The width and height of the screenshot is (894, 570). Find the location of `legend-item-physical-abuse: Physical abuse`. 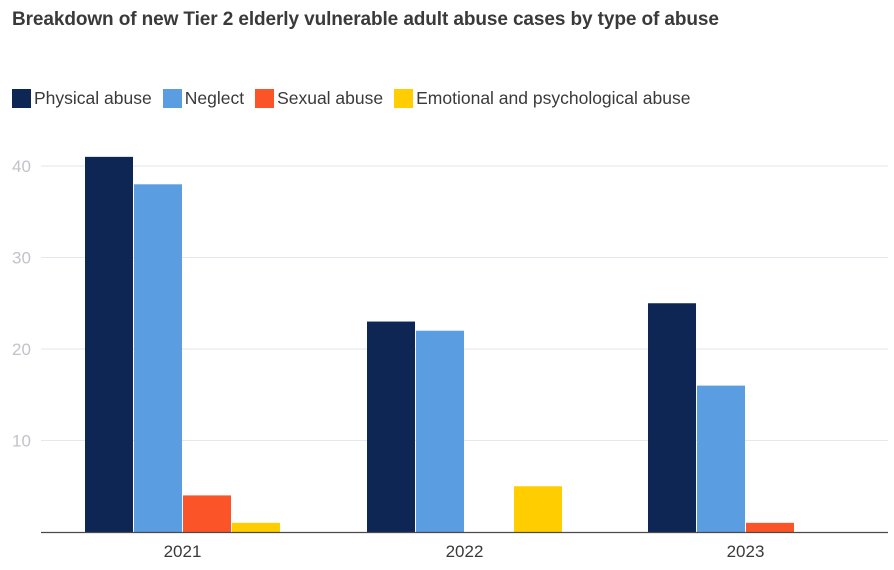

legend-item-physical-abuse: Physical abuse is located at coordinates (82, 98).